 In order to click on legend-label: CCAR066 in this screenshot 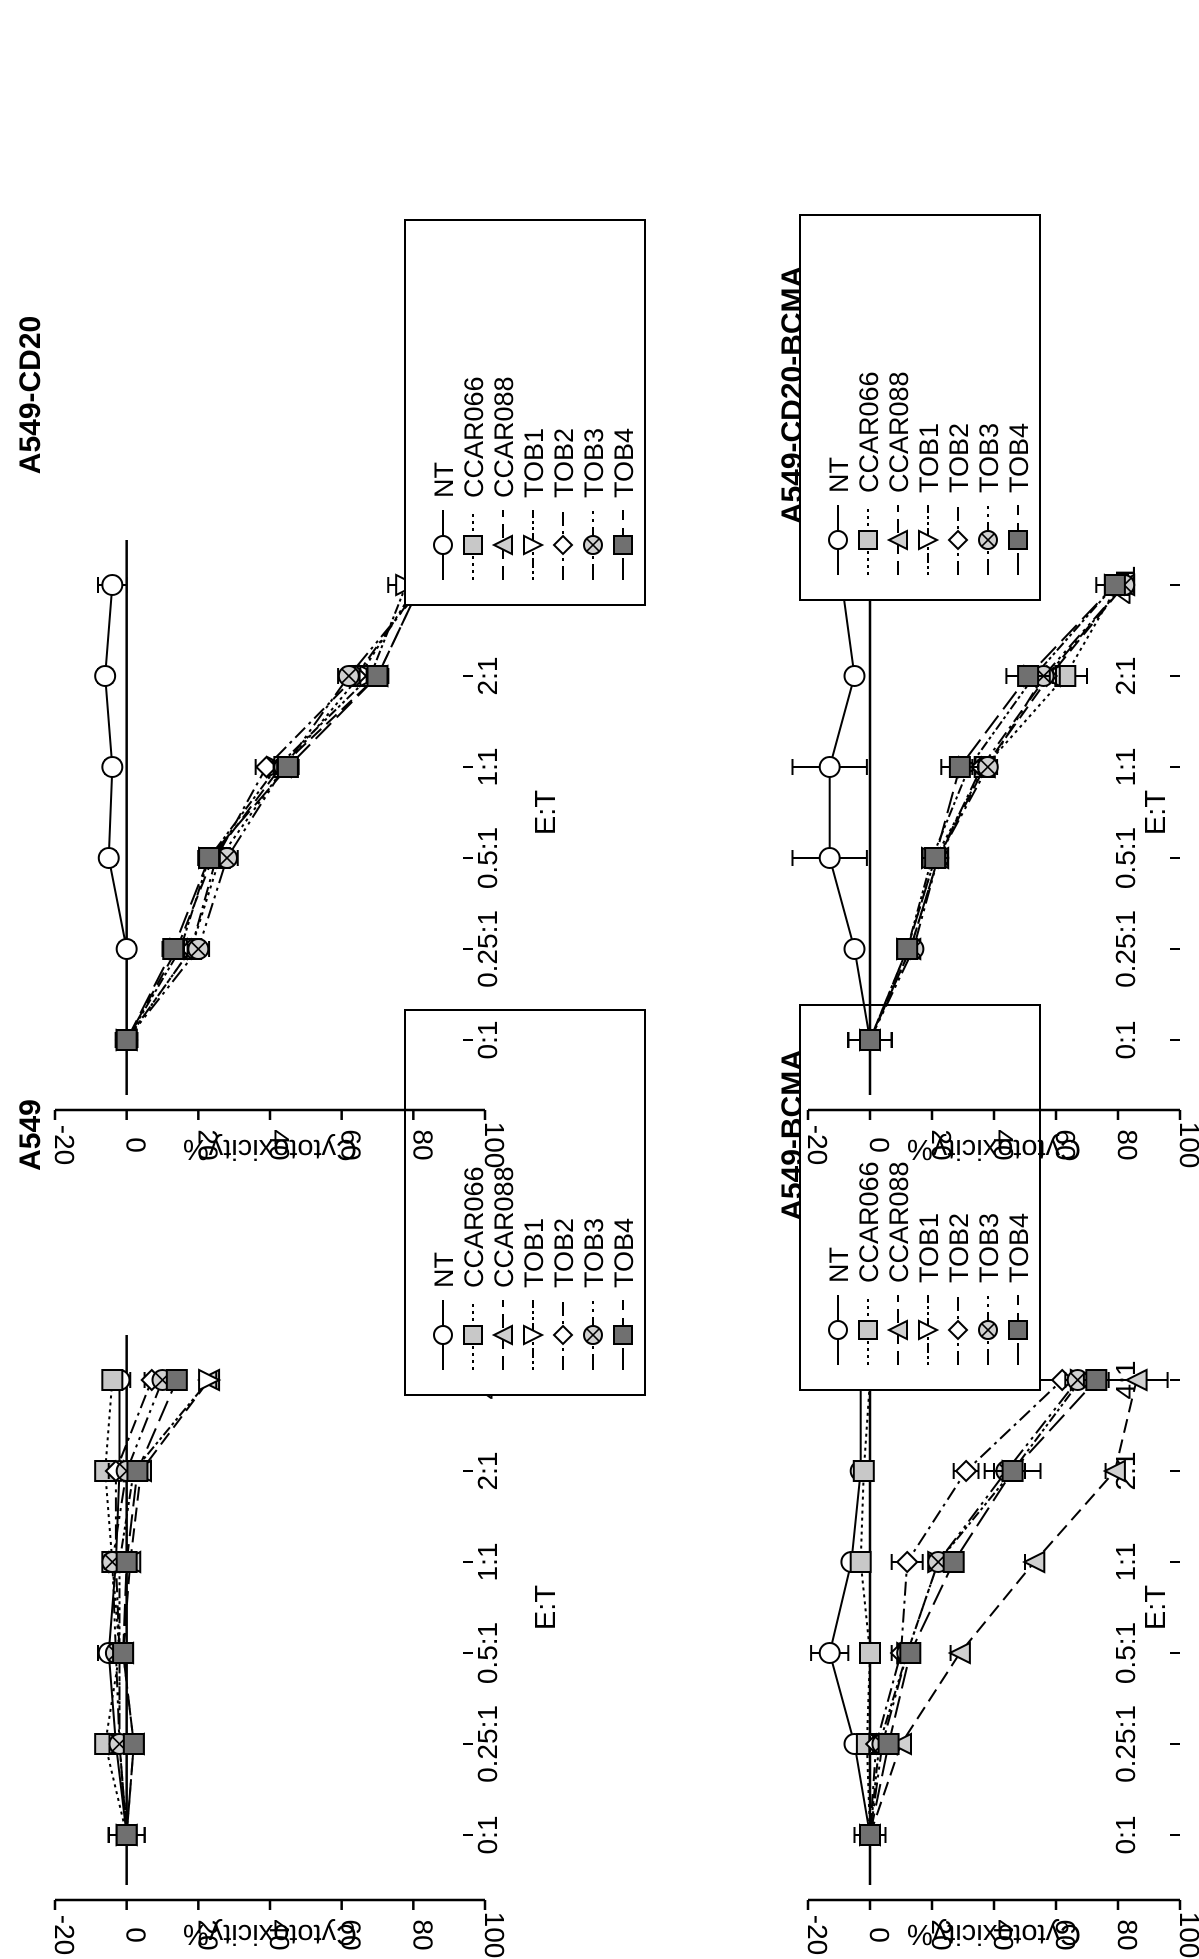, I will do `click(869, 432)`.